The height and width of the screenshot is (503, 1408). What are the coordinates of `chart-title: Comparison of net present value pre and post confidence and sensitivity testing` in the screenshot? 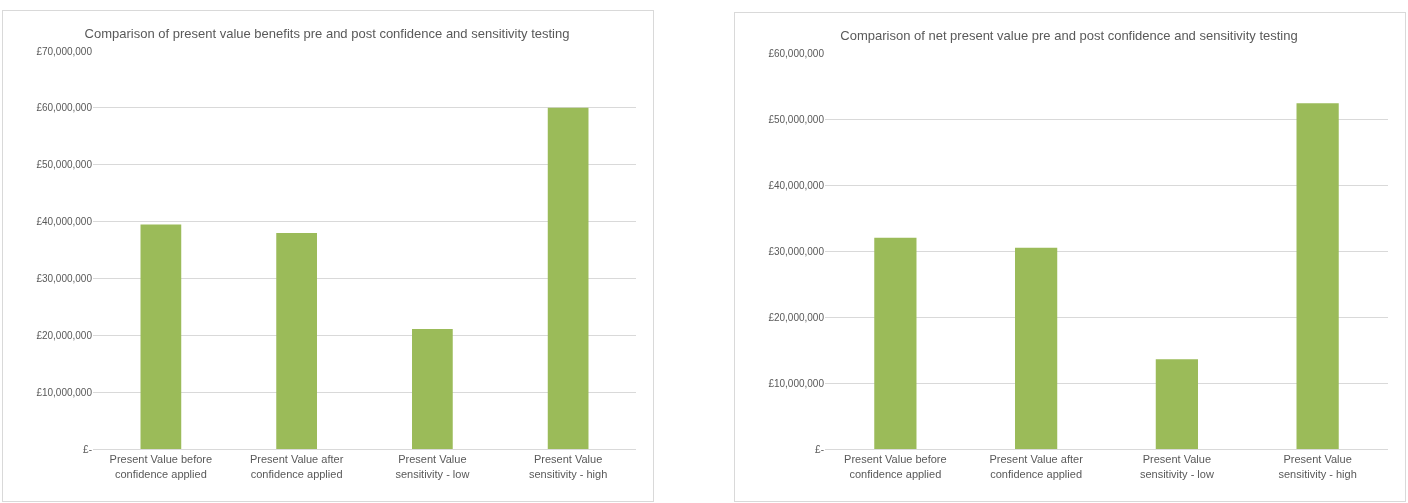 It's located at (1069, 35).